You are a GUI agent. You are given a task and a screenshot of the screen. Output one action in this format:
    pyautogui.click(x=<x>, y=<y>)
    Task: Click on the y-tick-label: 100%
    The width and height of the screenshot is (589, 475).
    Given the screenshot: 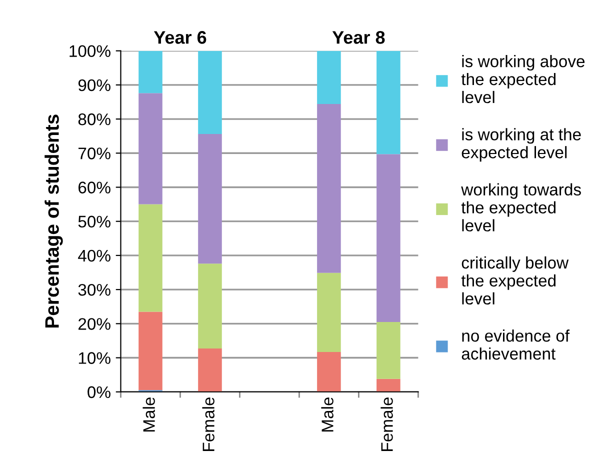 What is the action you would take?
    pyautogui.click(x=90, y=51)
    